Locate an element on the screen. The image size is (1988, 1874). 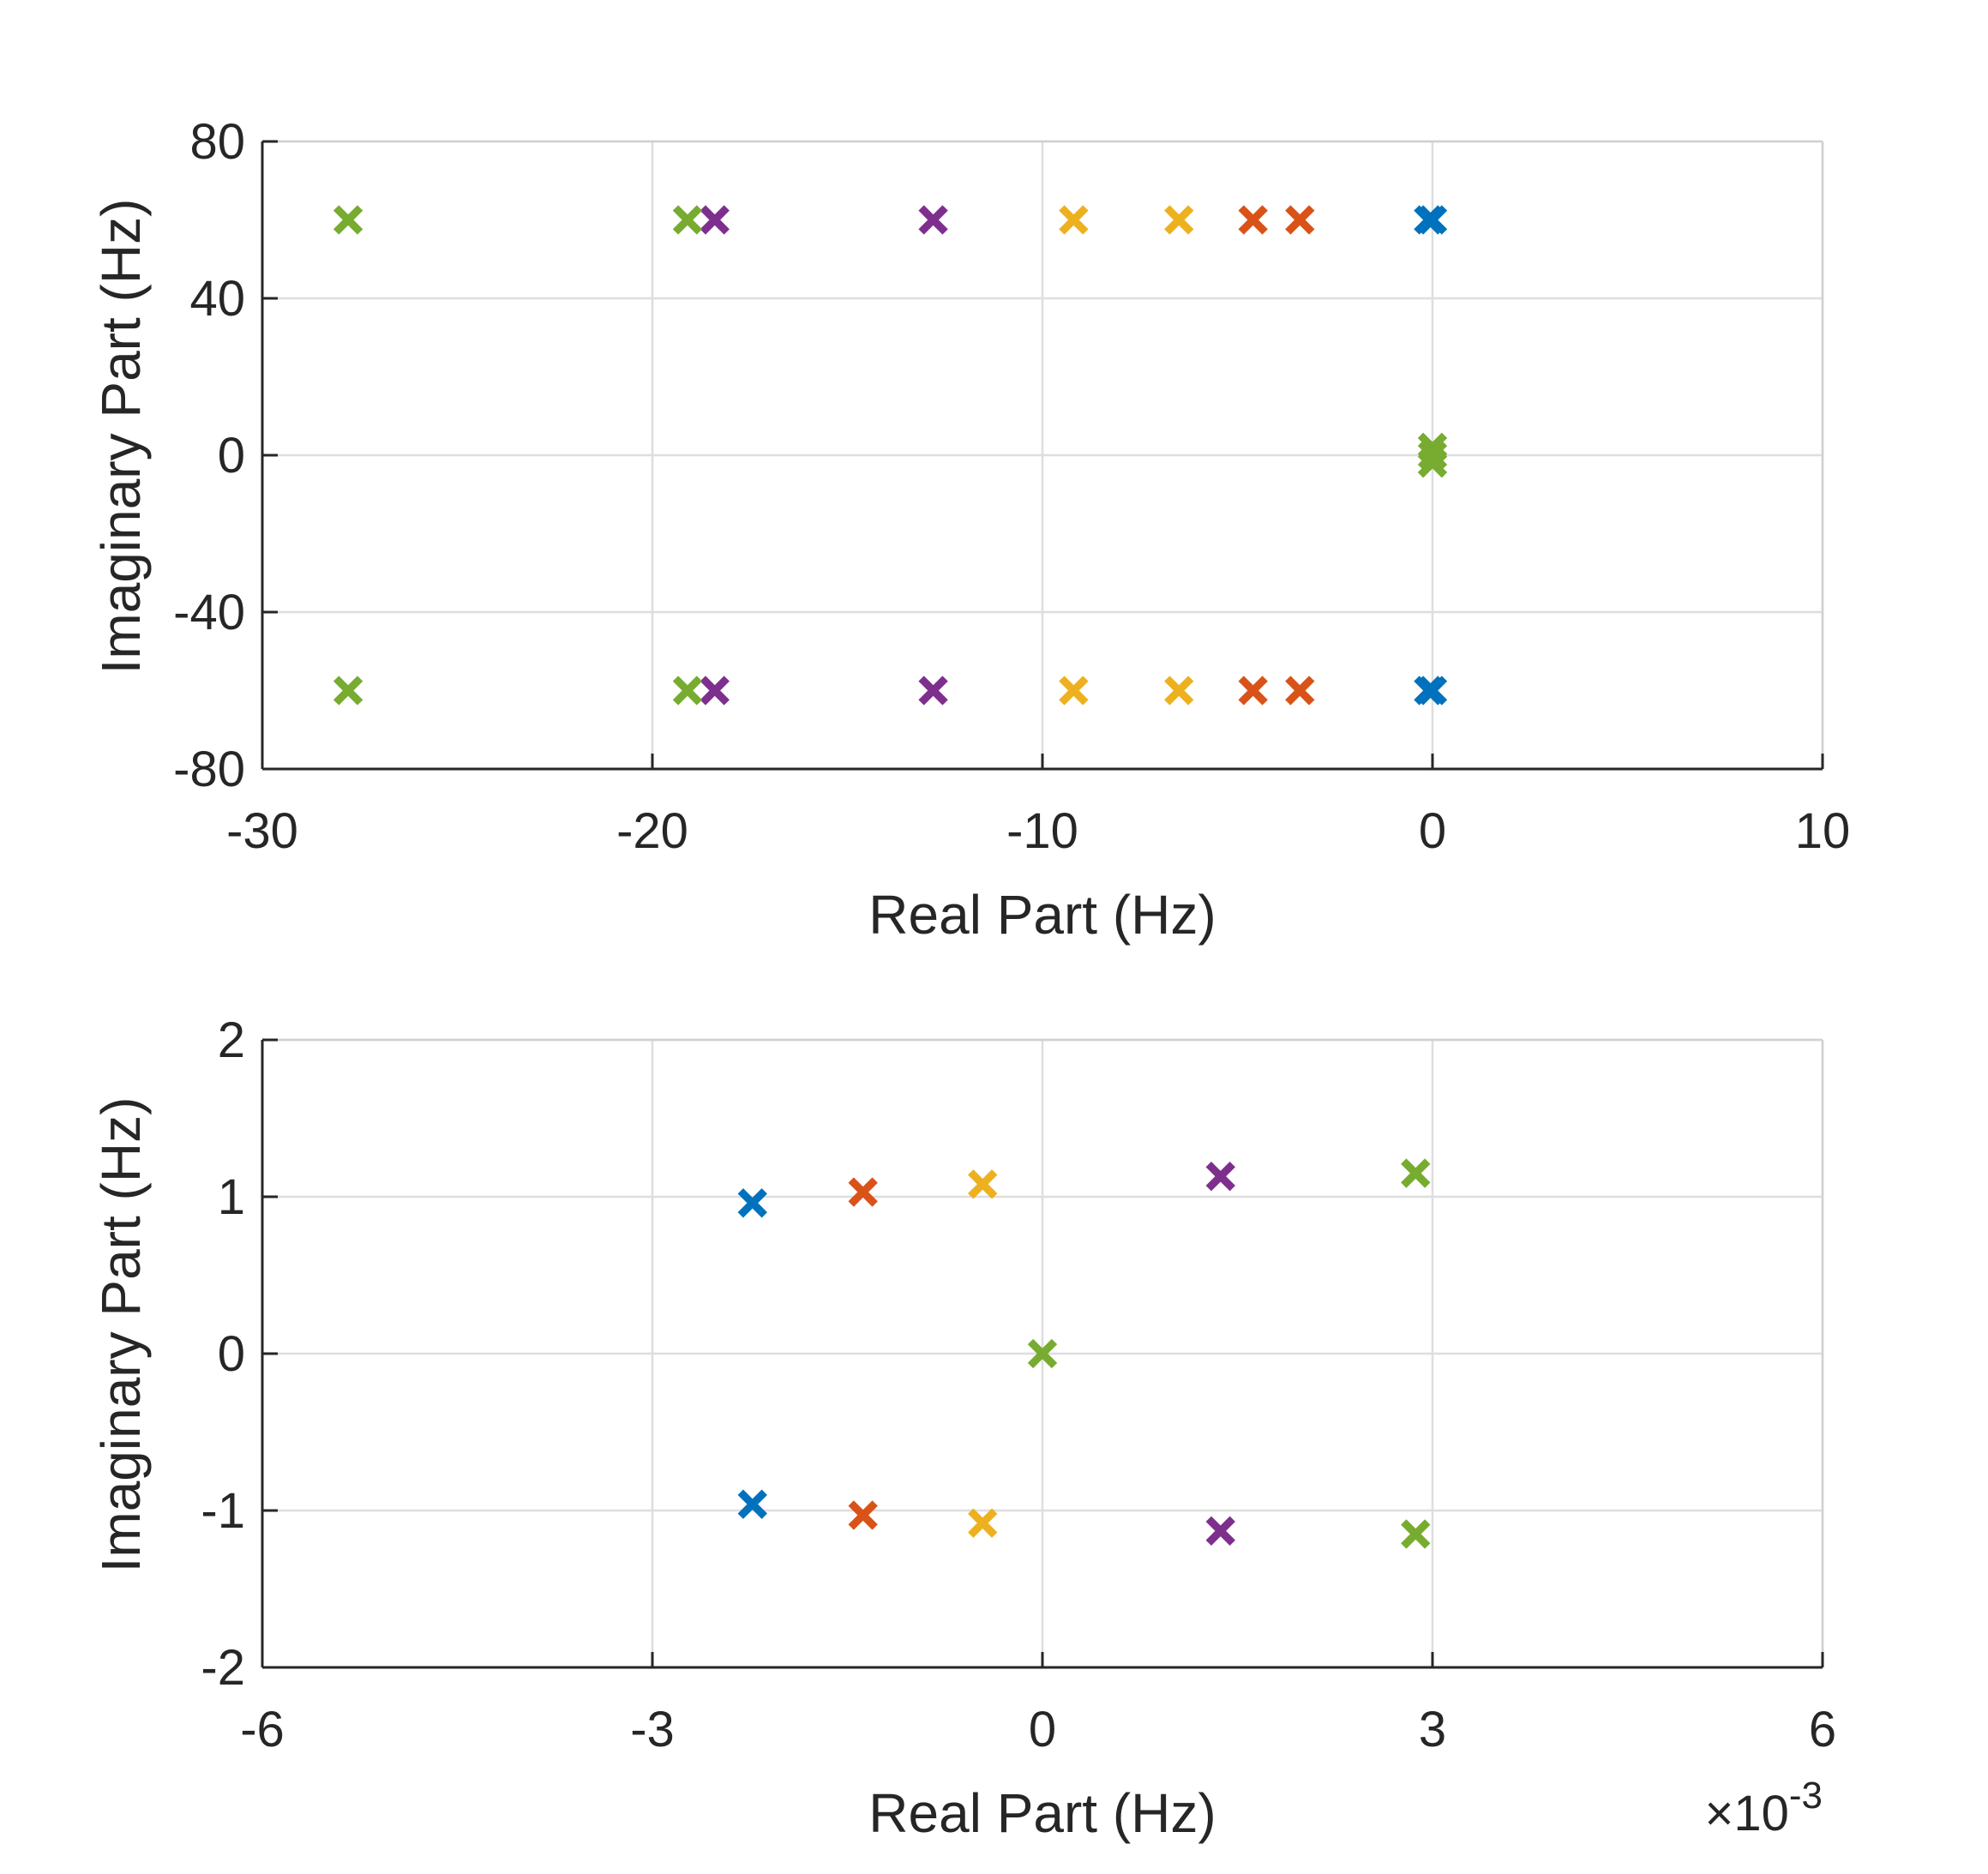
y-tick-label: 80 is located at coordinates (217, 142).